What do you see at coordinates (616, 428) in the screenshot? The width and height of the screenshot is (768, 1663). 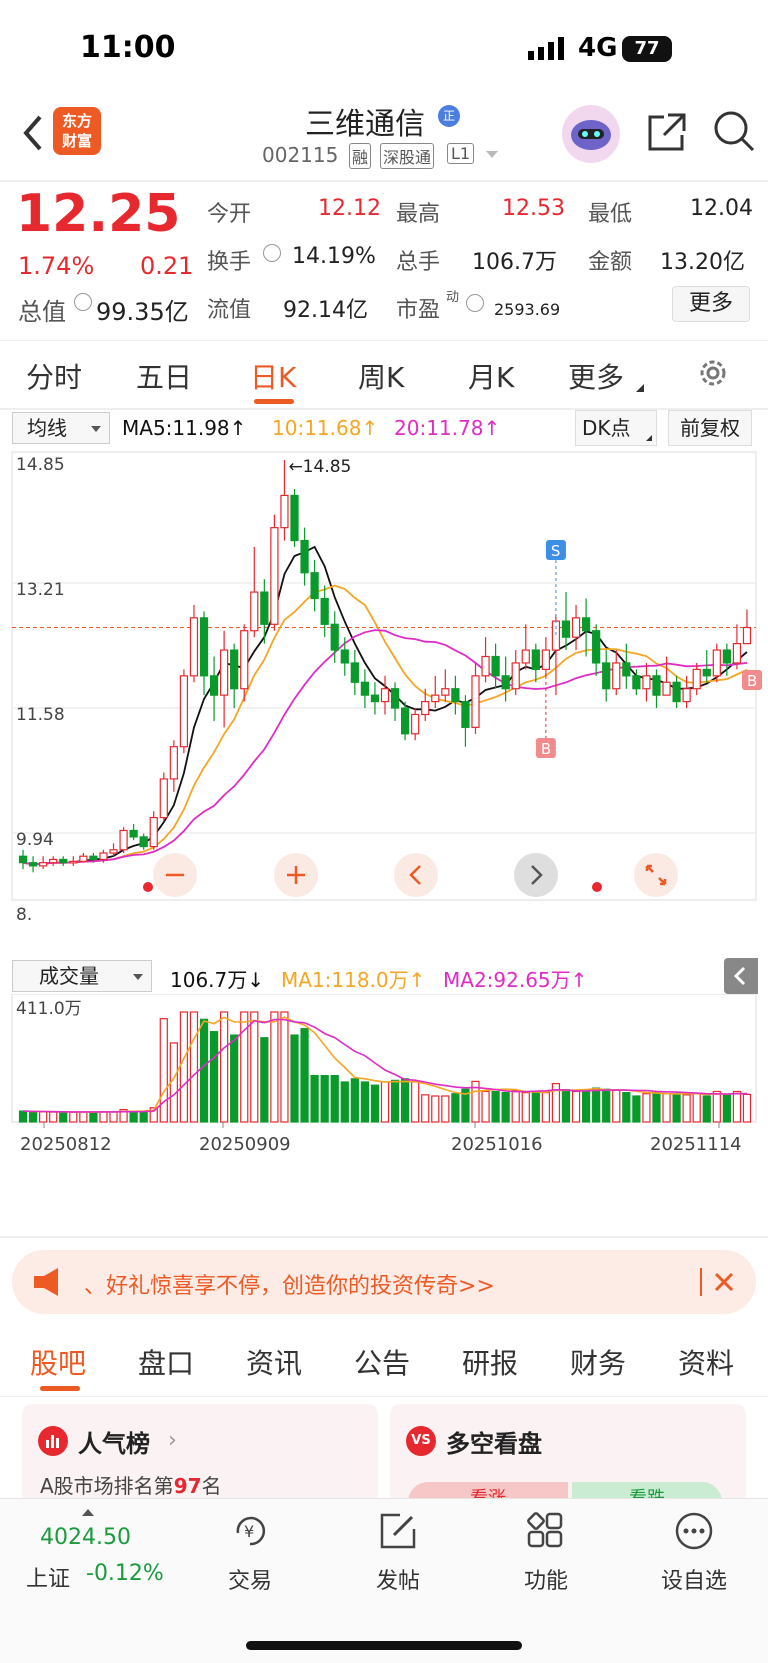 I see `dk-point-button: DK点` at bounding box center [616, 428].